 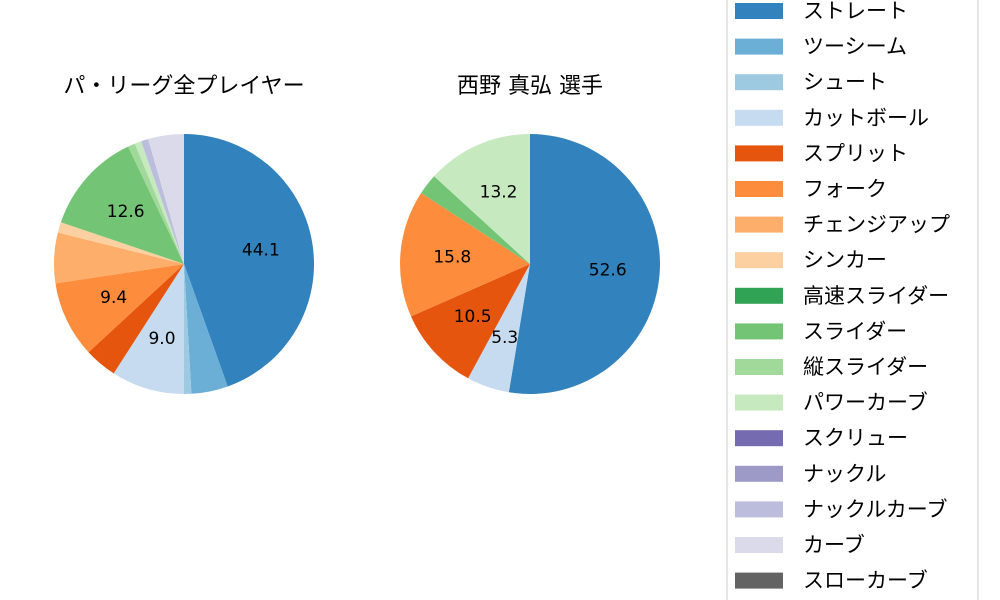 I want to click on legend-label-13: ナックル, so click(x=844, y=474).